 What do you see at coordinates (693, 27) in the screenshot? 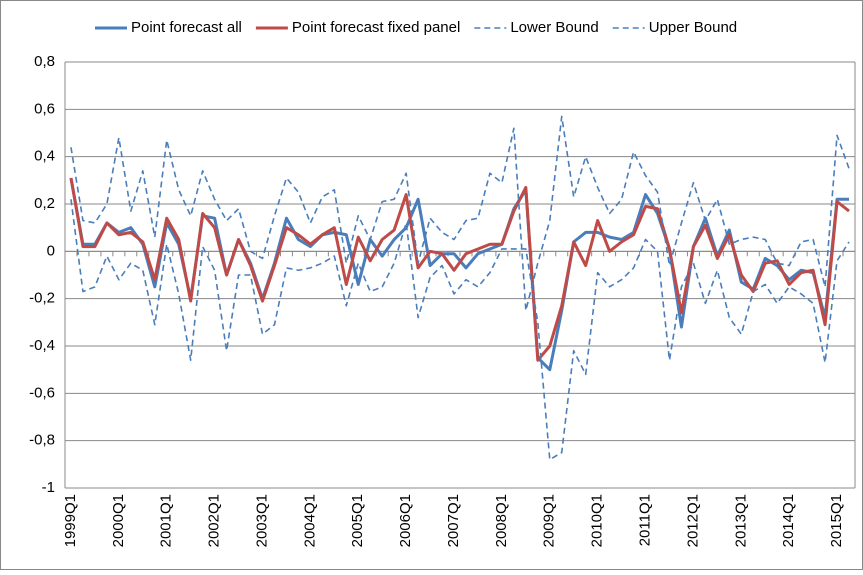
I see `legend-label: Upper Bound` at bounding box center [693, 27].